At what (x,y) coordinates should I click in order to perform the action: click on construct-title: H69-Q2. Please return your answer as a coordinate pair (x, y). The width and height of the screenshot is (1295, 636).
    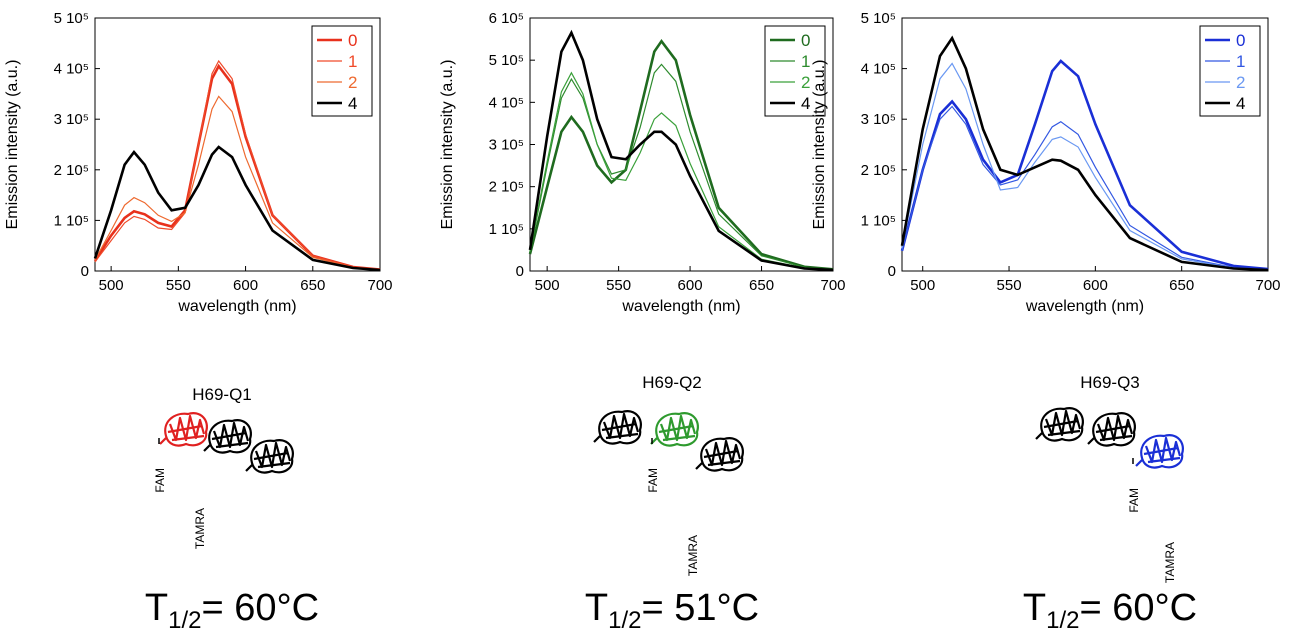
    Looking at the image, I should click on (672, 382).